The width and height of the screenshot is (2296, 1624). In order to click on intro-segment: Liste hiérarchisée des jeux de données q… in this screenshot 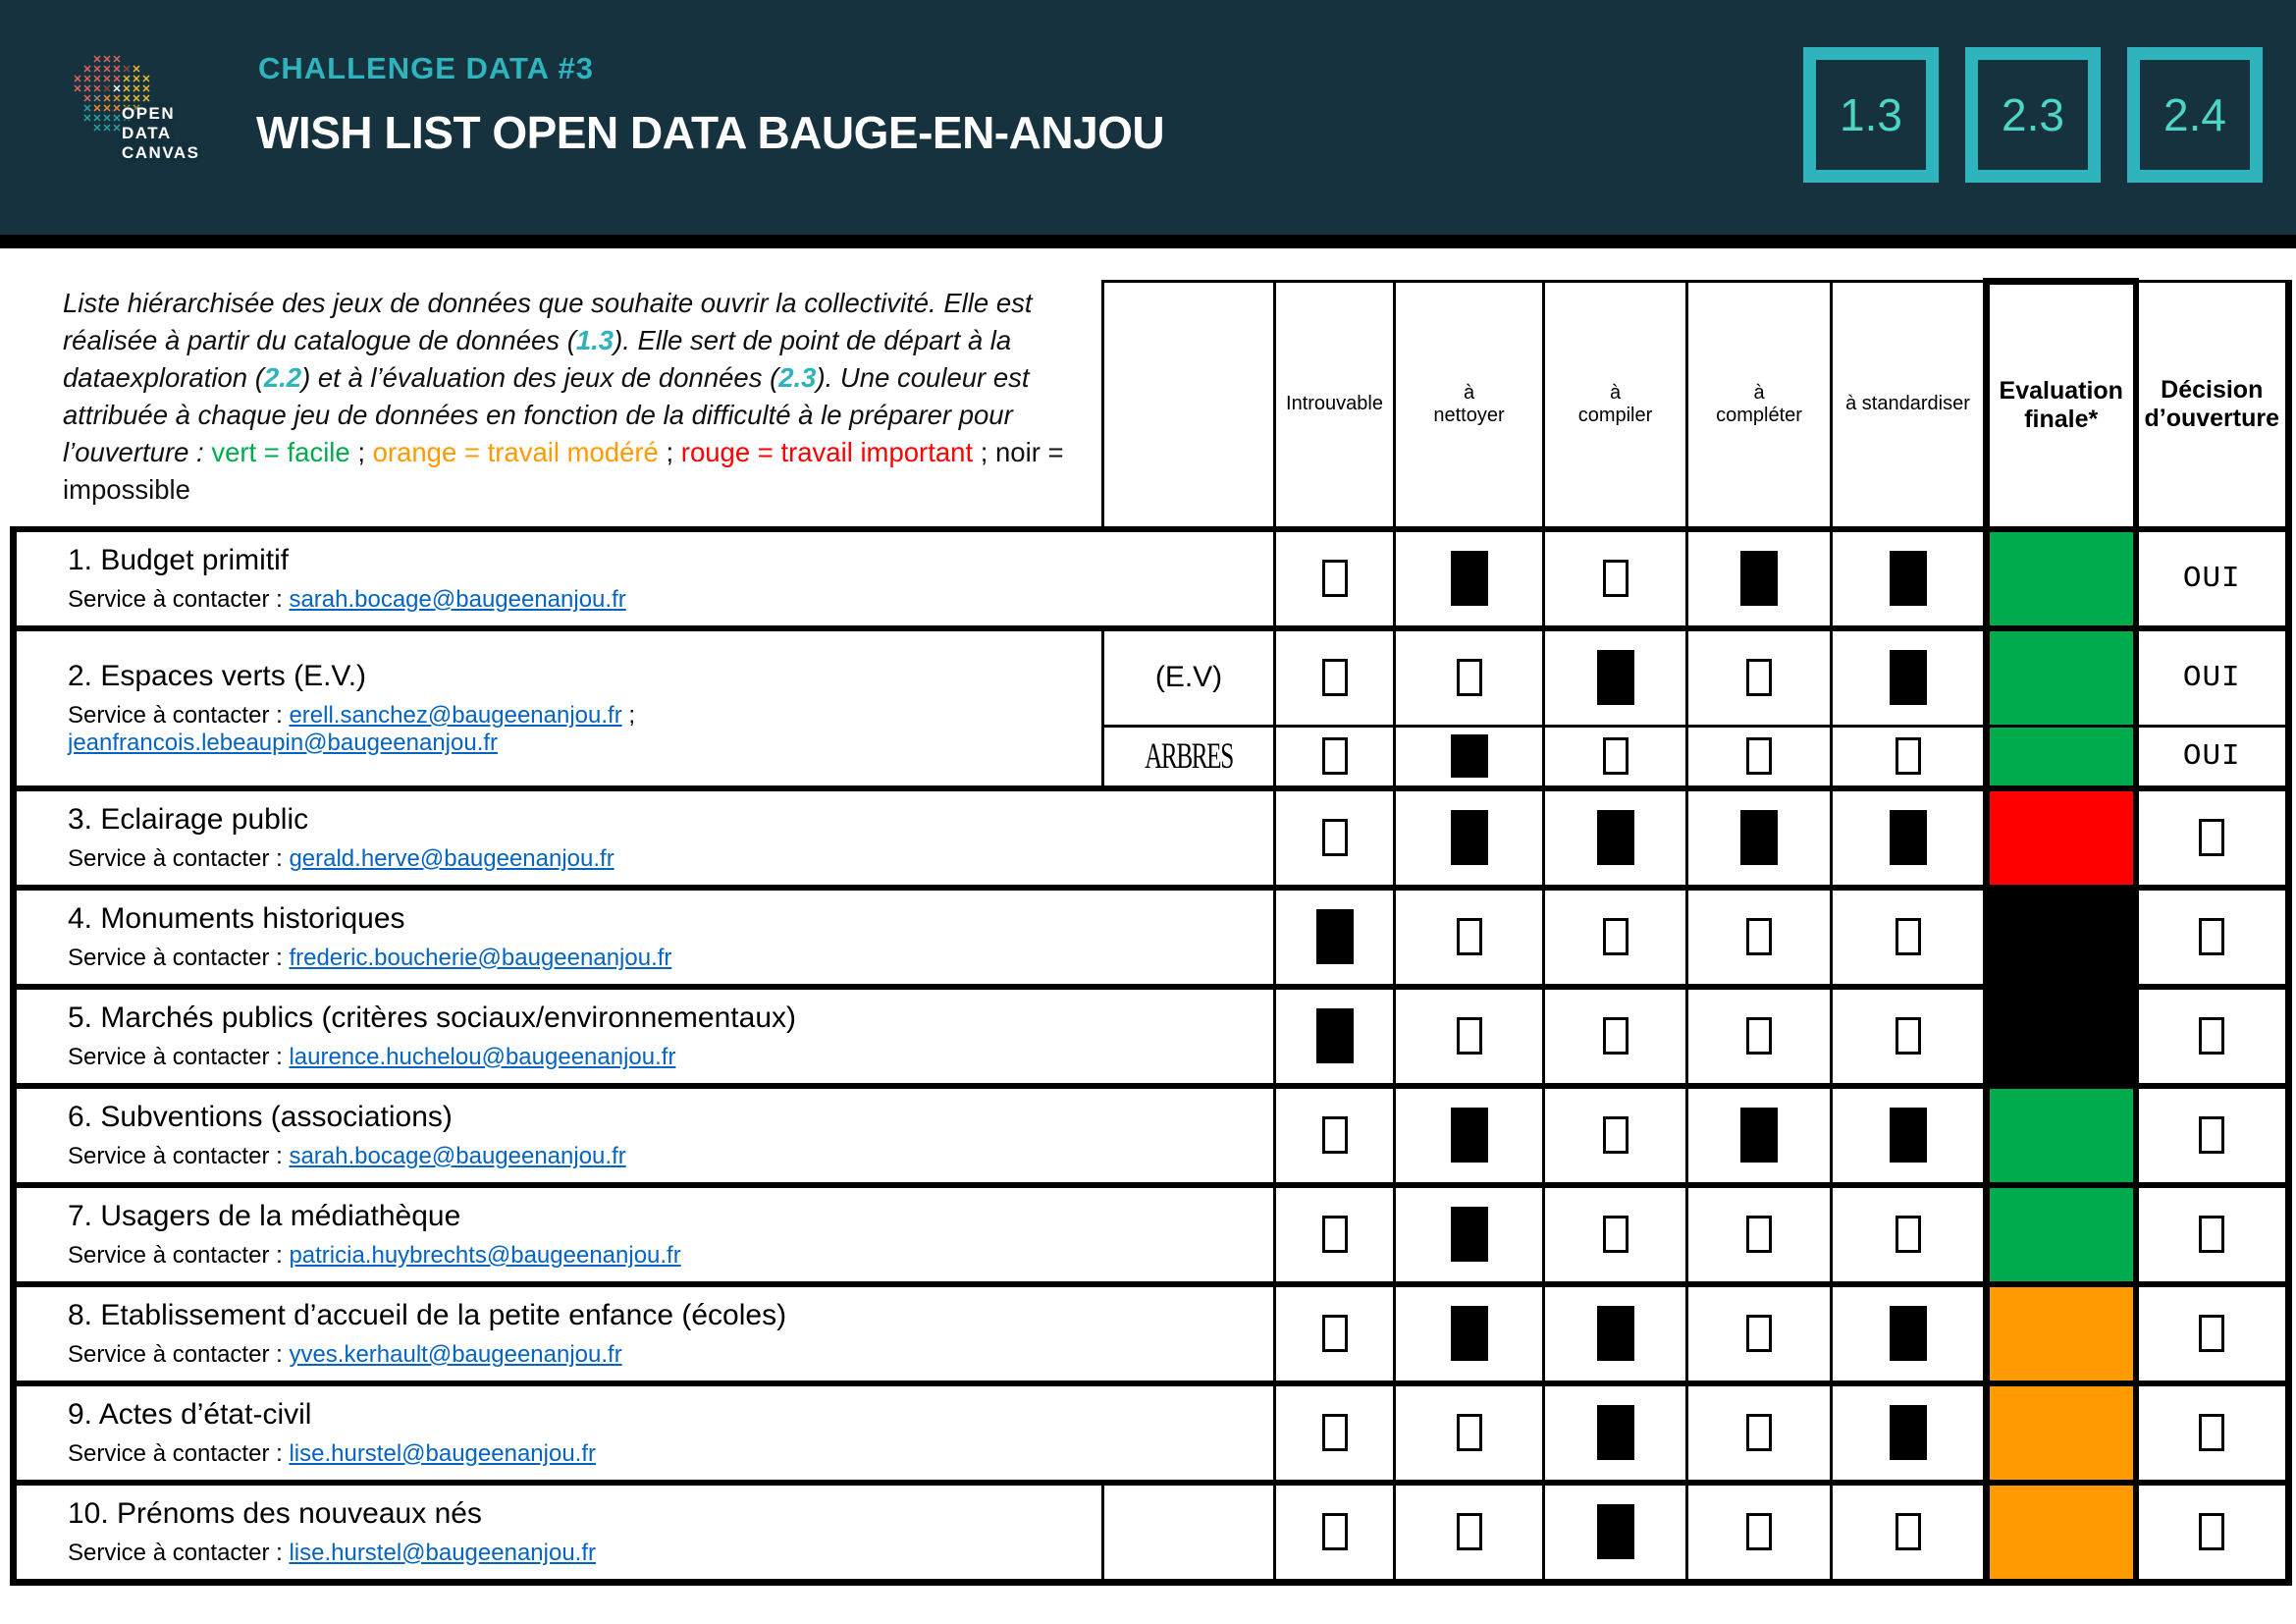, I will do `click(548, 321)`.